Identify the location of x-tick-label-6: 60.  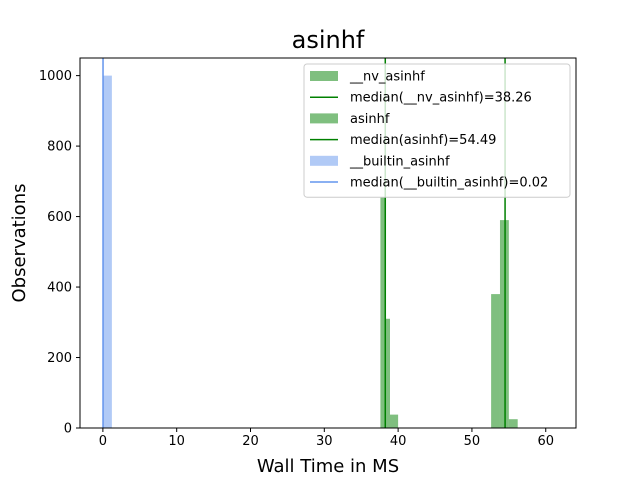
(545, 441).